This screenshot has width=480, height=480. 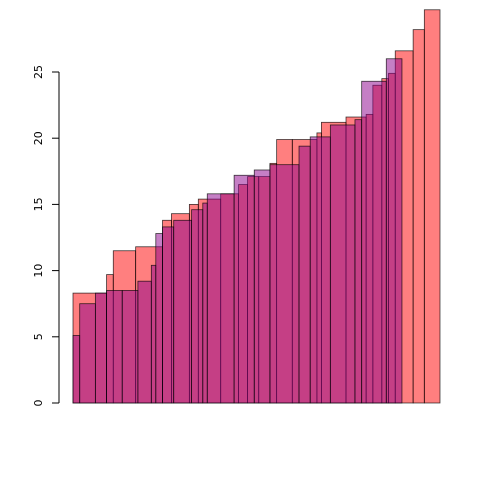 What do you see at coordinates (38, 403) in the screenshot?
I see `y-tick-label: 0` at bounding box center [38, 403].